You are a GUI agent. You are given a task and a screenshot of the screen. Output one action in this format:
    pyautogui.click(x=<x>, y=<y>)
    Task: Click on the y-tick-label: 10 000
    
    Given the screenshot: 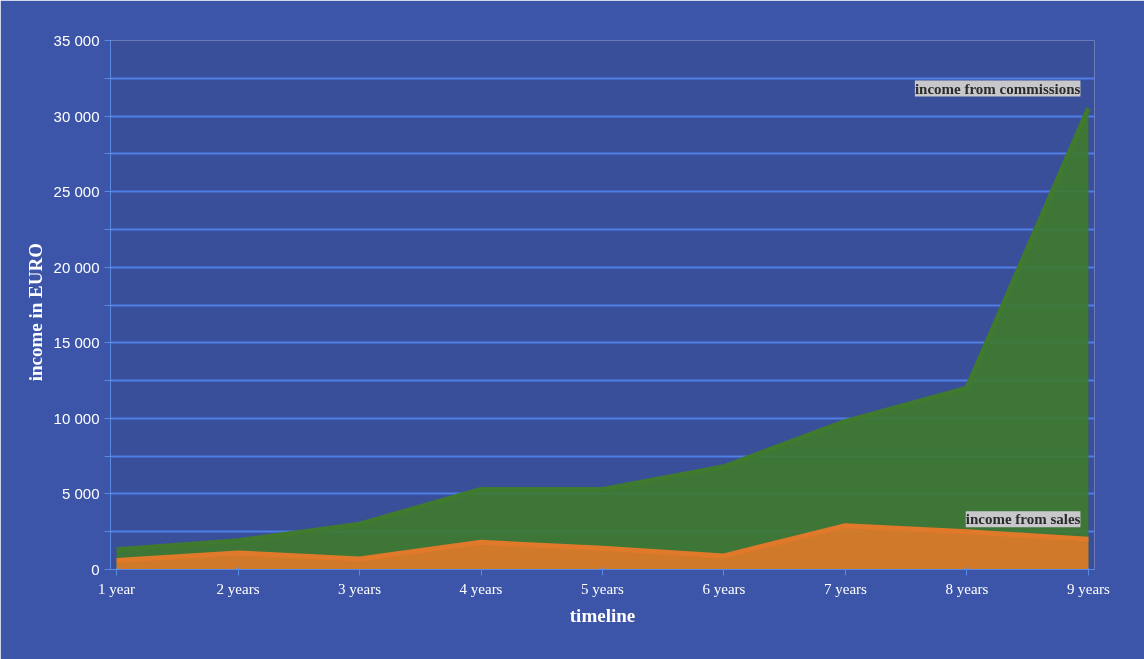 What is the action you would take?
    pyautogui.click(x=76, y=418)
    